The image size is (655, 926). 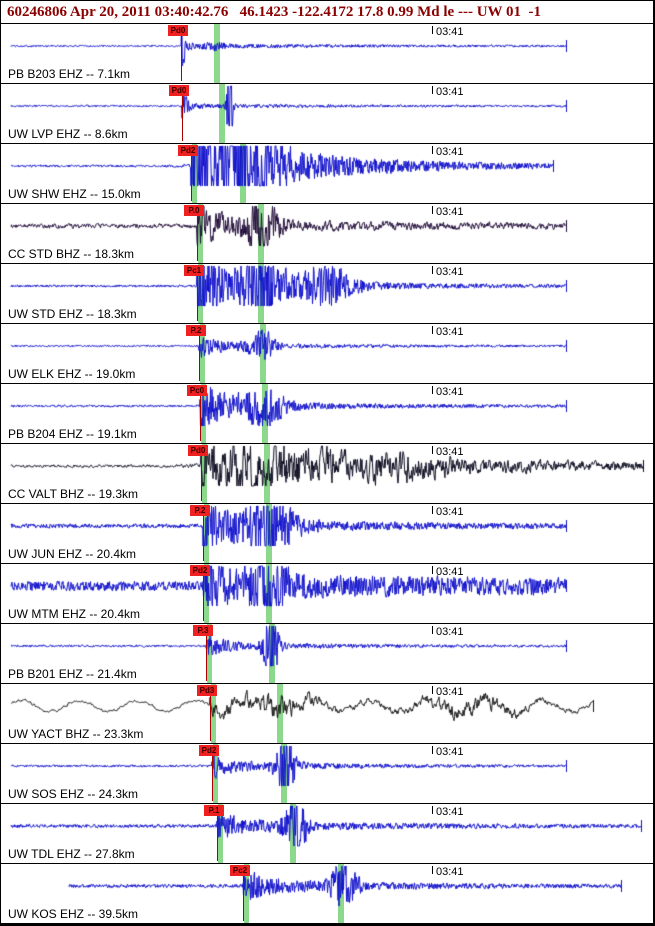 I want to click on trace-row: Pc0 03:41 PB B204 EHZ -- 19.1km, so click(x=327, y=413).